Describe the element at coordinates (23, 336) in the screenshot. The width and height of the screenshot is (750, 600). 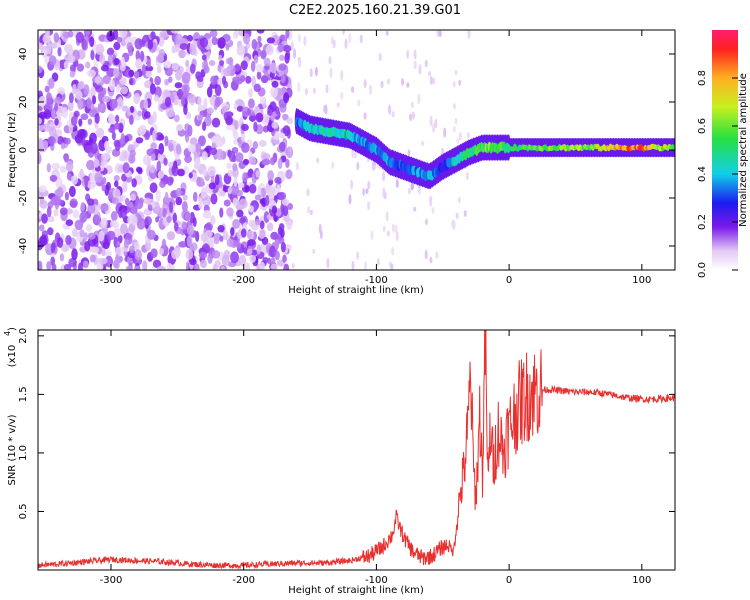
I see `y-tick-label: 2.0` at that location.